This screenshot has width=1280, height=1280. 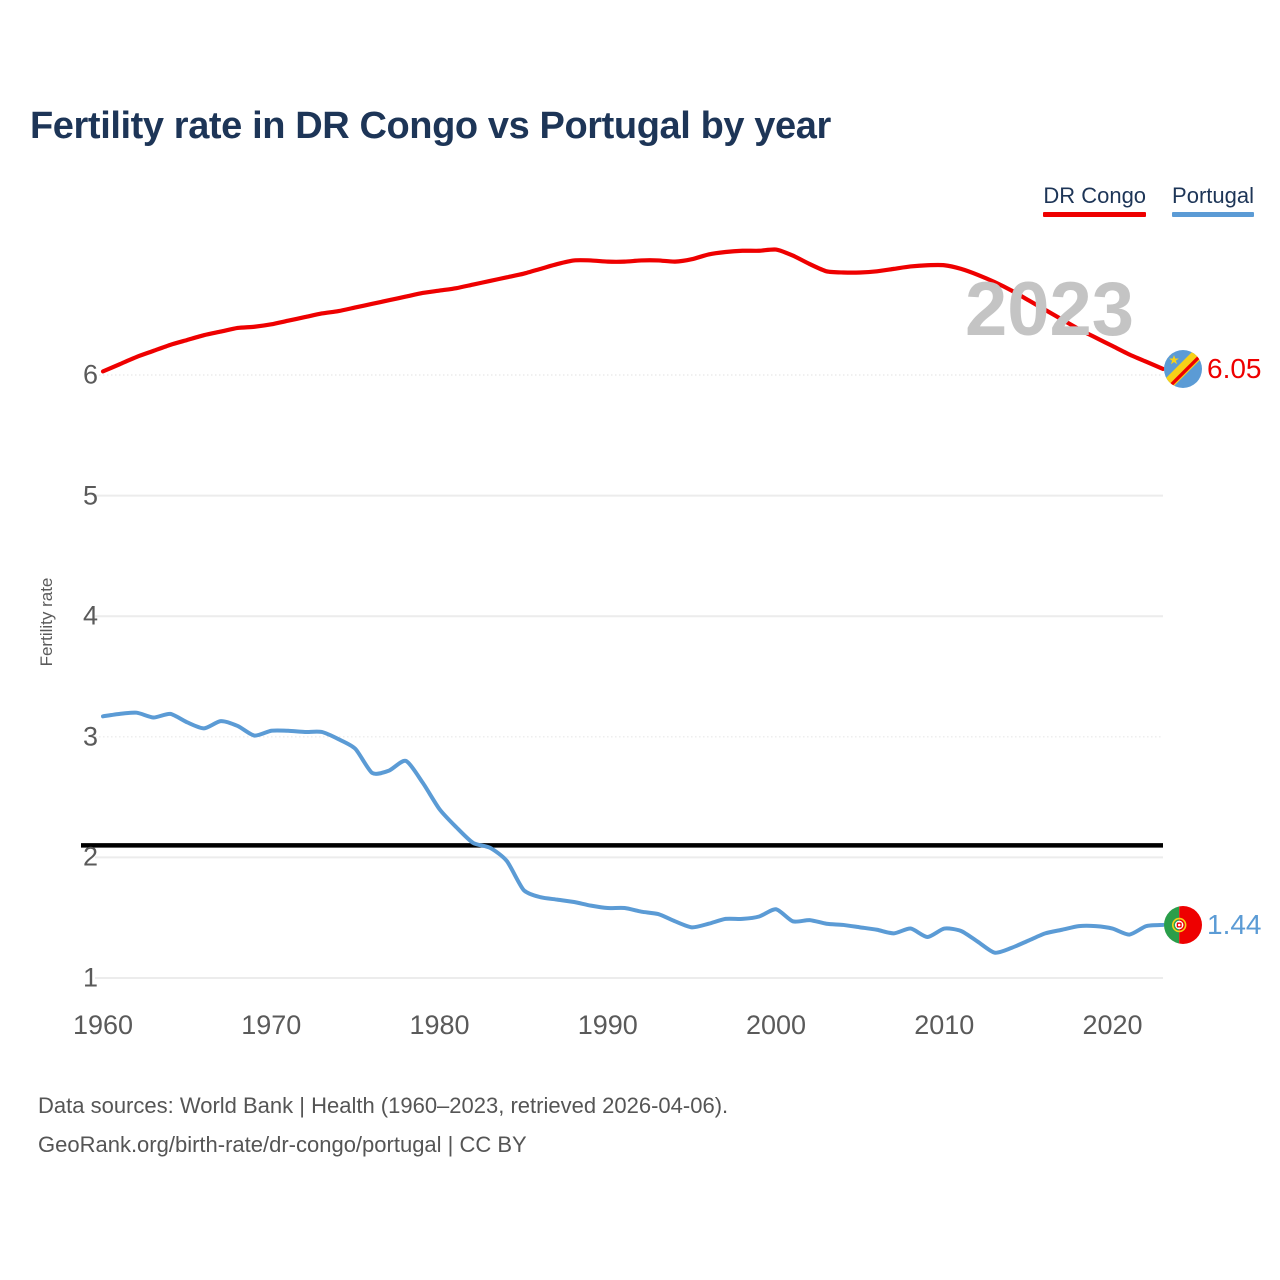 I want to click on y-tick-label-4: 4, so click(x=90, y=615).